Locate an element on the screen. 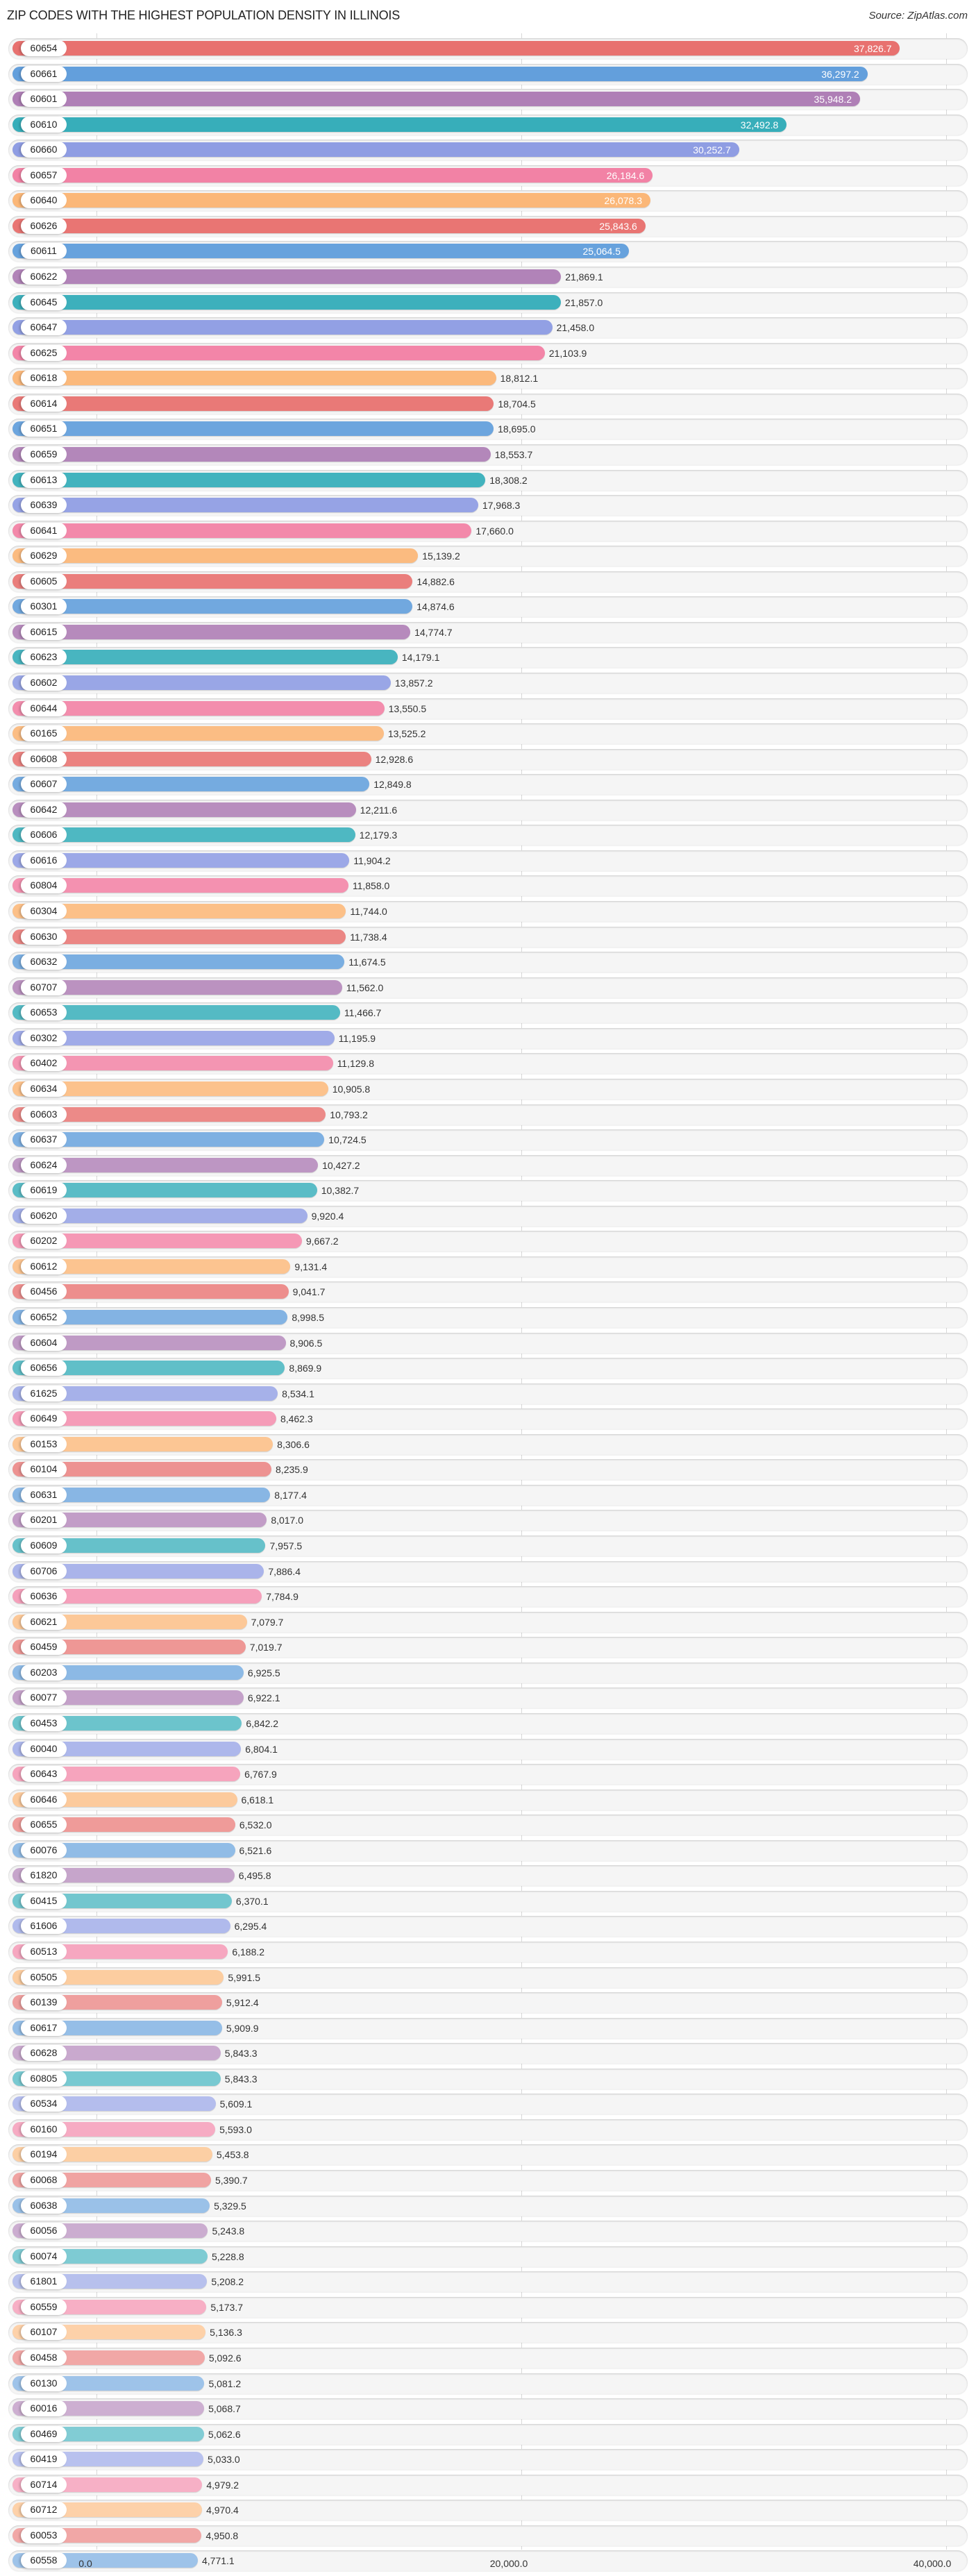 The image size is (976, 2576). value-label: 6,295.4 is located at coordinates (251, 1927).